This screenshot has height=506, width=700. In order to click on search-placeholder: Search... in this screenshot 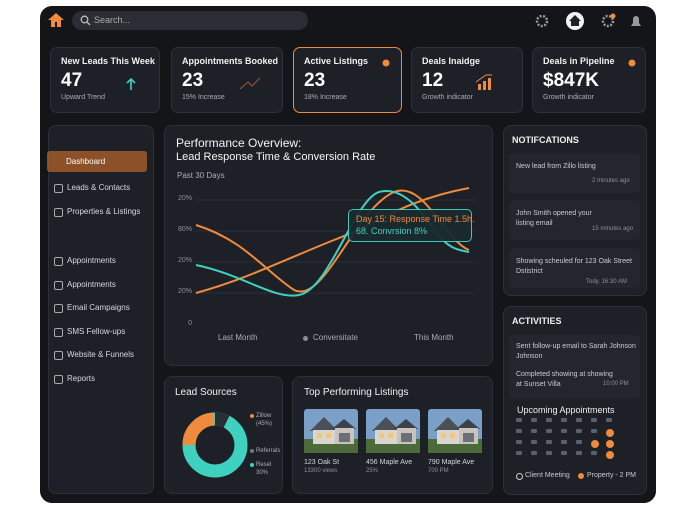, I will do `click(112, 20)`.